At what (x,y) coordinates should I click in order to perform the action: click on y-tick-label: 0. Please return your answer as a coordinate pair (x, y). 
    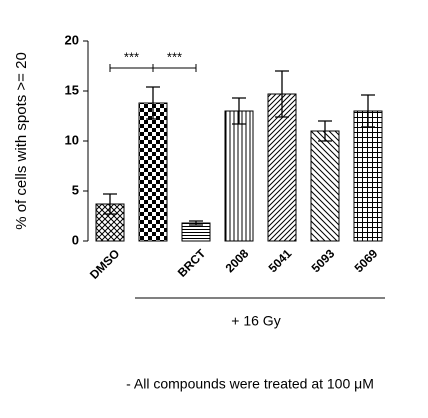
    Looking at the image, I should click on (75, 239).